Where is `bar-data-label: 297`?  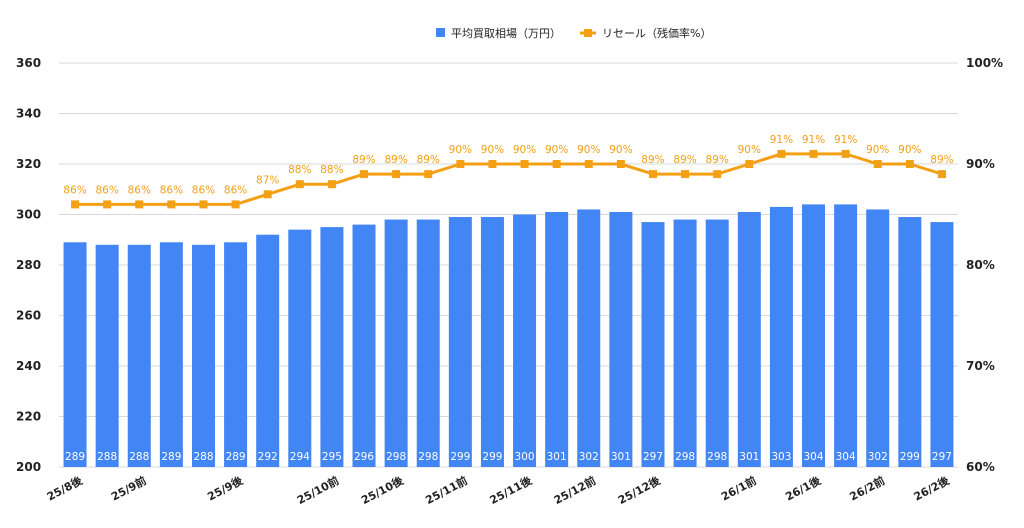 bar-data-label: 297 is located at coordinates (942, 457).